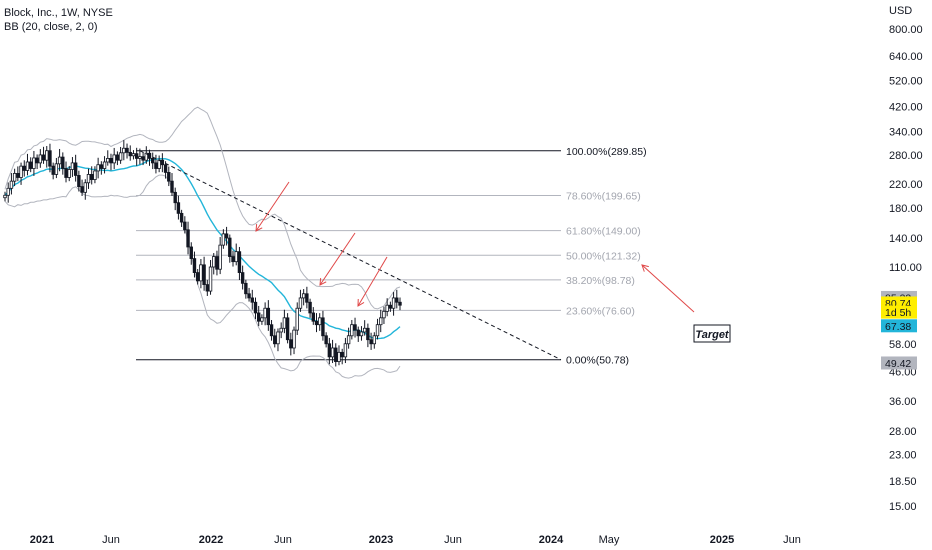 Image resolution: width=932 pixels, height=550 pixels. Describe the element at coordinates (903, 345) in the screenshot. I see `y-tick-label: 58.00` at that location.